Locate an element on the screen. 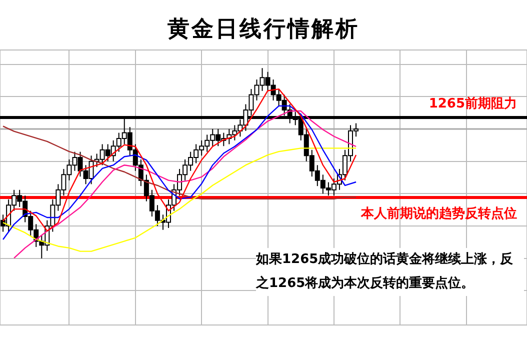  chart-title: 黄金日线行情解析 is located at coordinates (263, 29).